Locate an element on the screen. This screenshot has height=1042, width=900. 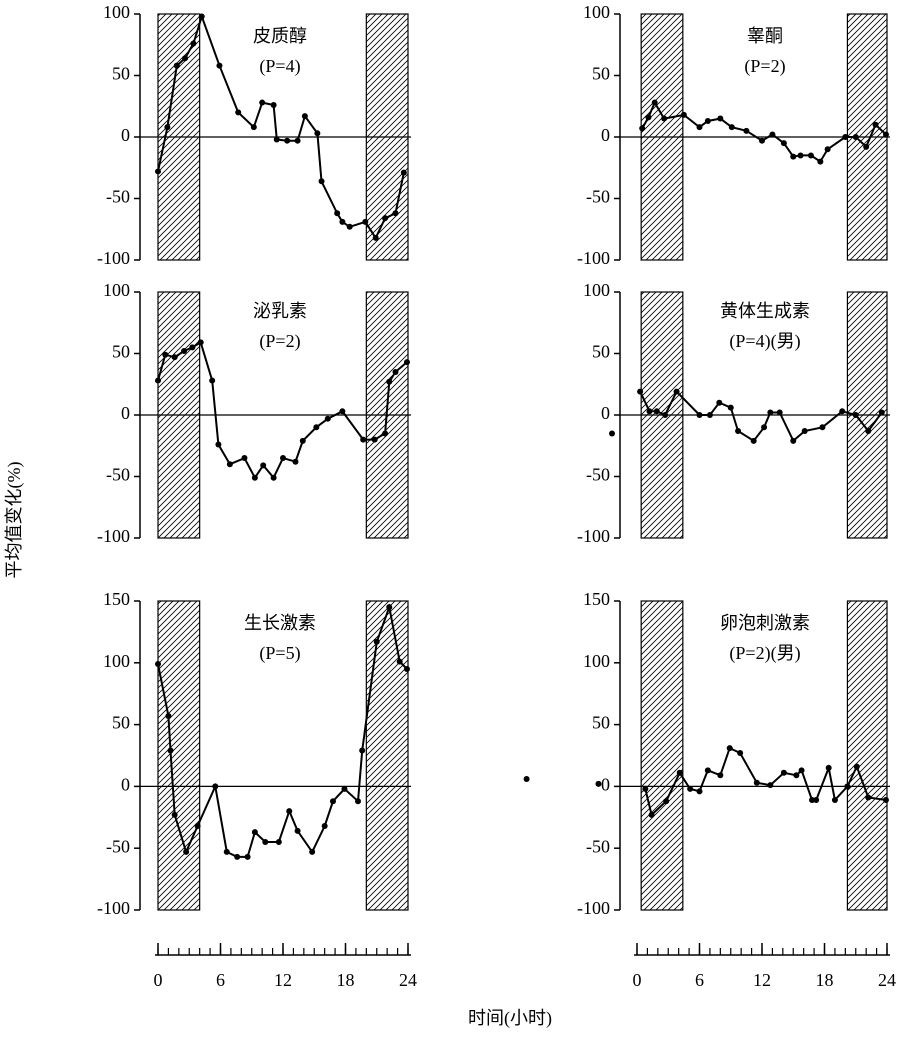
panel-subtitle: (P=2)(男) is located at coordinates (764, 653).